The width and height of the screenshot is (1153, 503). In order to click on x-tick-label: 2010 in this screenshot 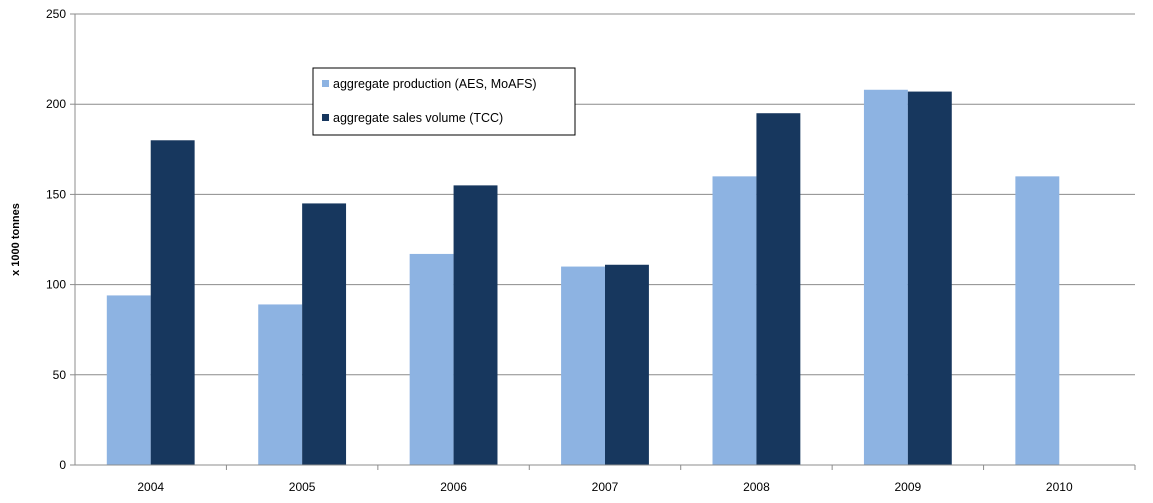, I will do `click(1059, 487)`.